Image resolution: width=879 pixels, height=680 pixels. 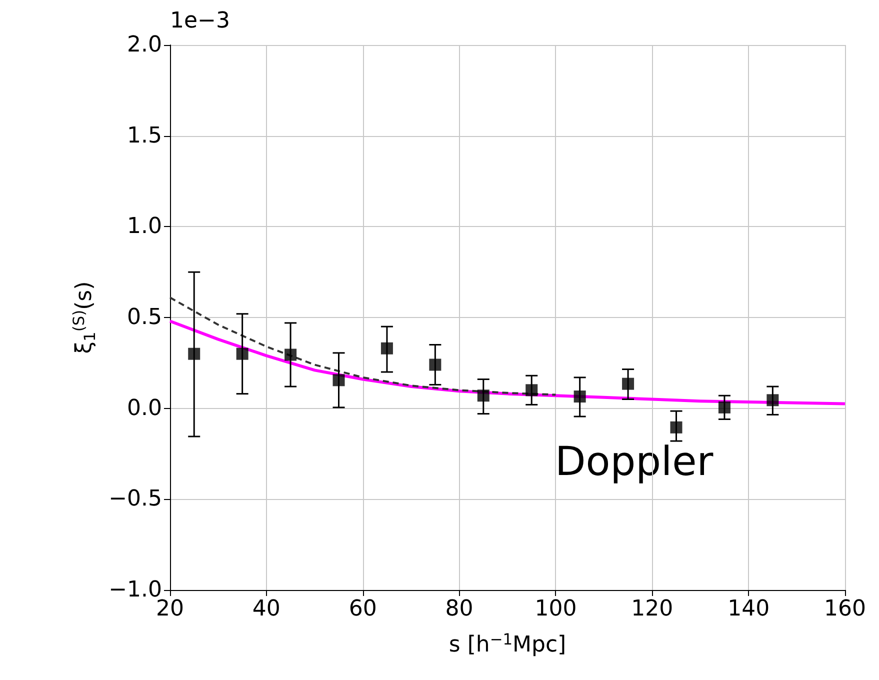 I want to click on x-tick-label: 140, so click(x=749, y=609).